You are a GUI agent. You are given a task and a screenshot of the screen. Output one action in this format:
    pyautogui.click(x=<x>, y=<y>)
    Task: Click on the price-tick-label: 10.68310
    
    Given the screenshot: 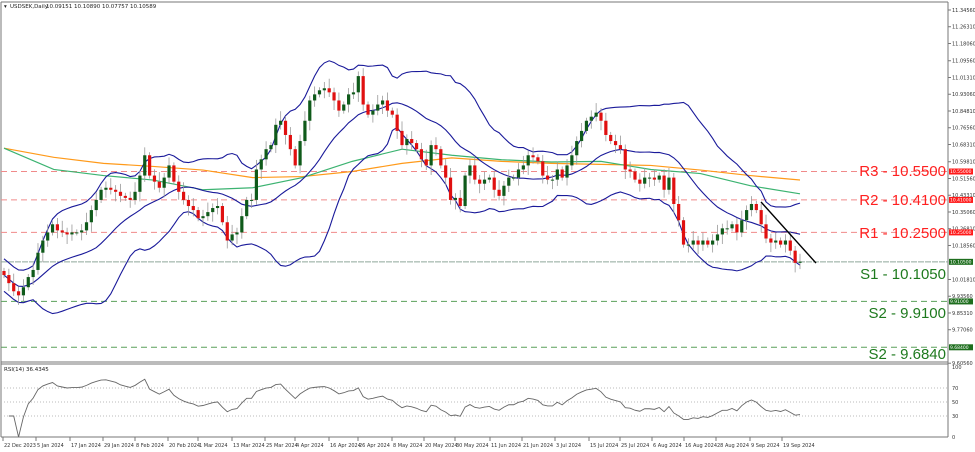 What is the action you would take?
    pyautogui.click(x=963, y=145)
    